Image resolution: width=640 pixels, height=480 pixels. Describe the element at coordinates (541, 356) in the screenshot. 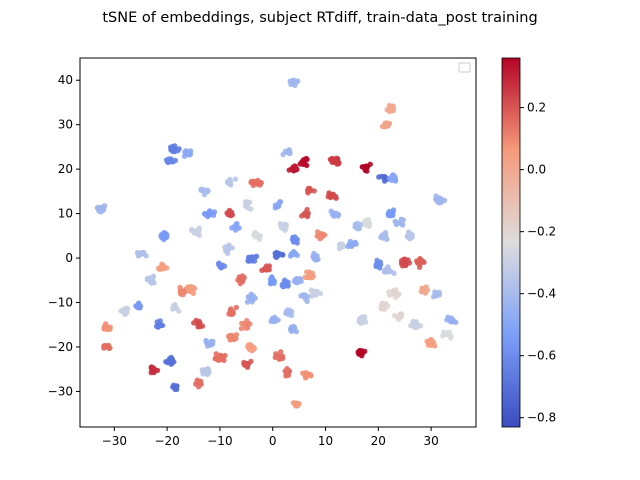

I see `colorbar-tick-label: −0.6` at that location.